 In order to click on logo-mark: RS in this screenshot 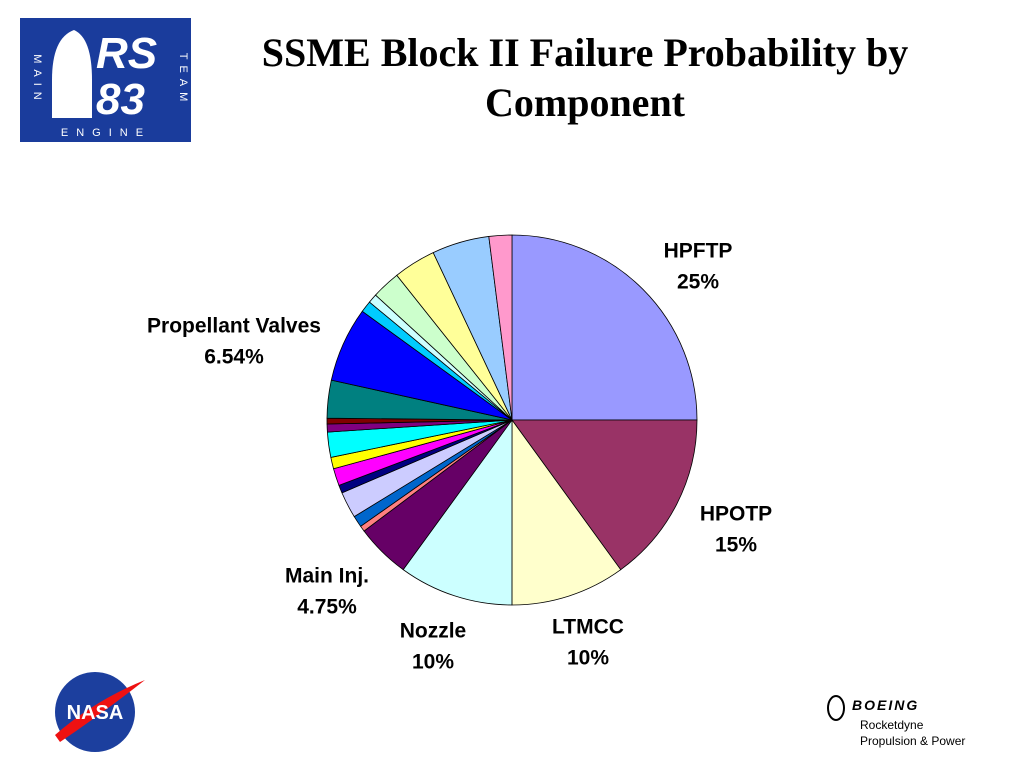, I will do `click(126, 53)`.